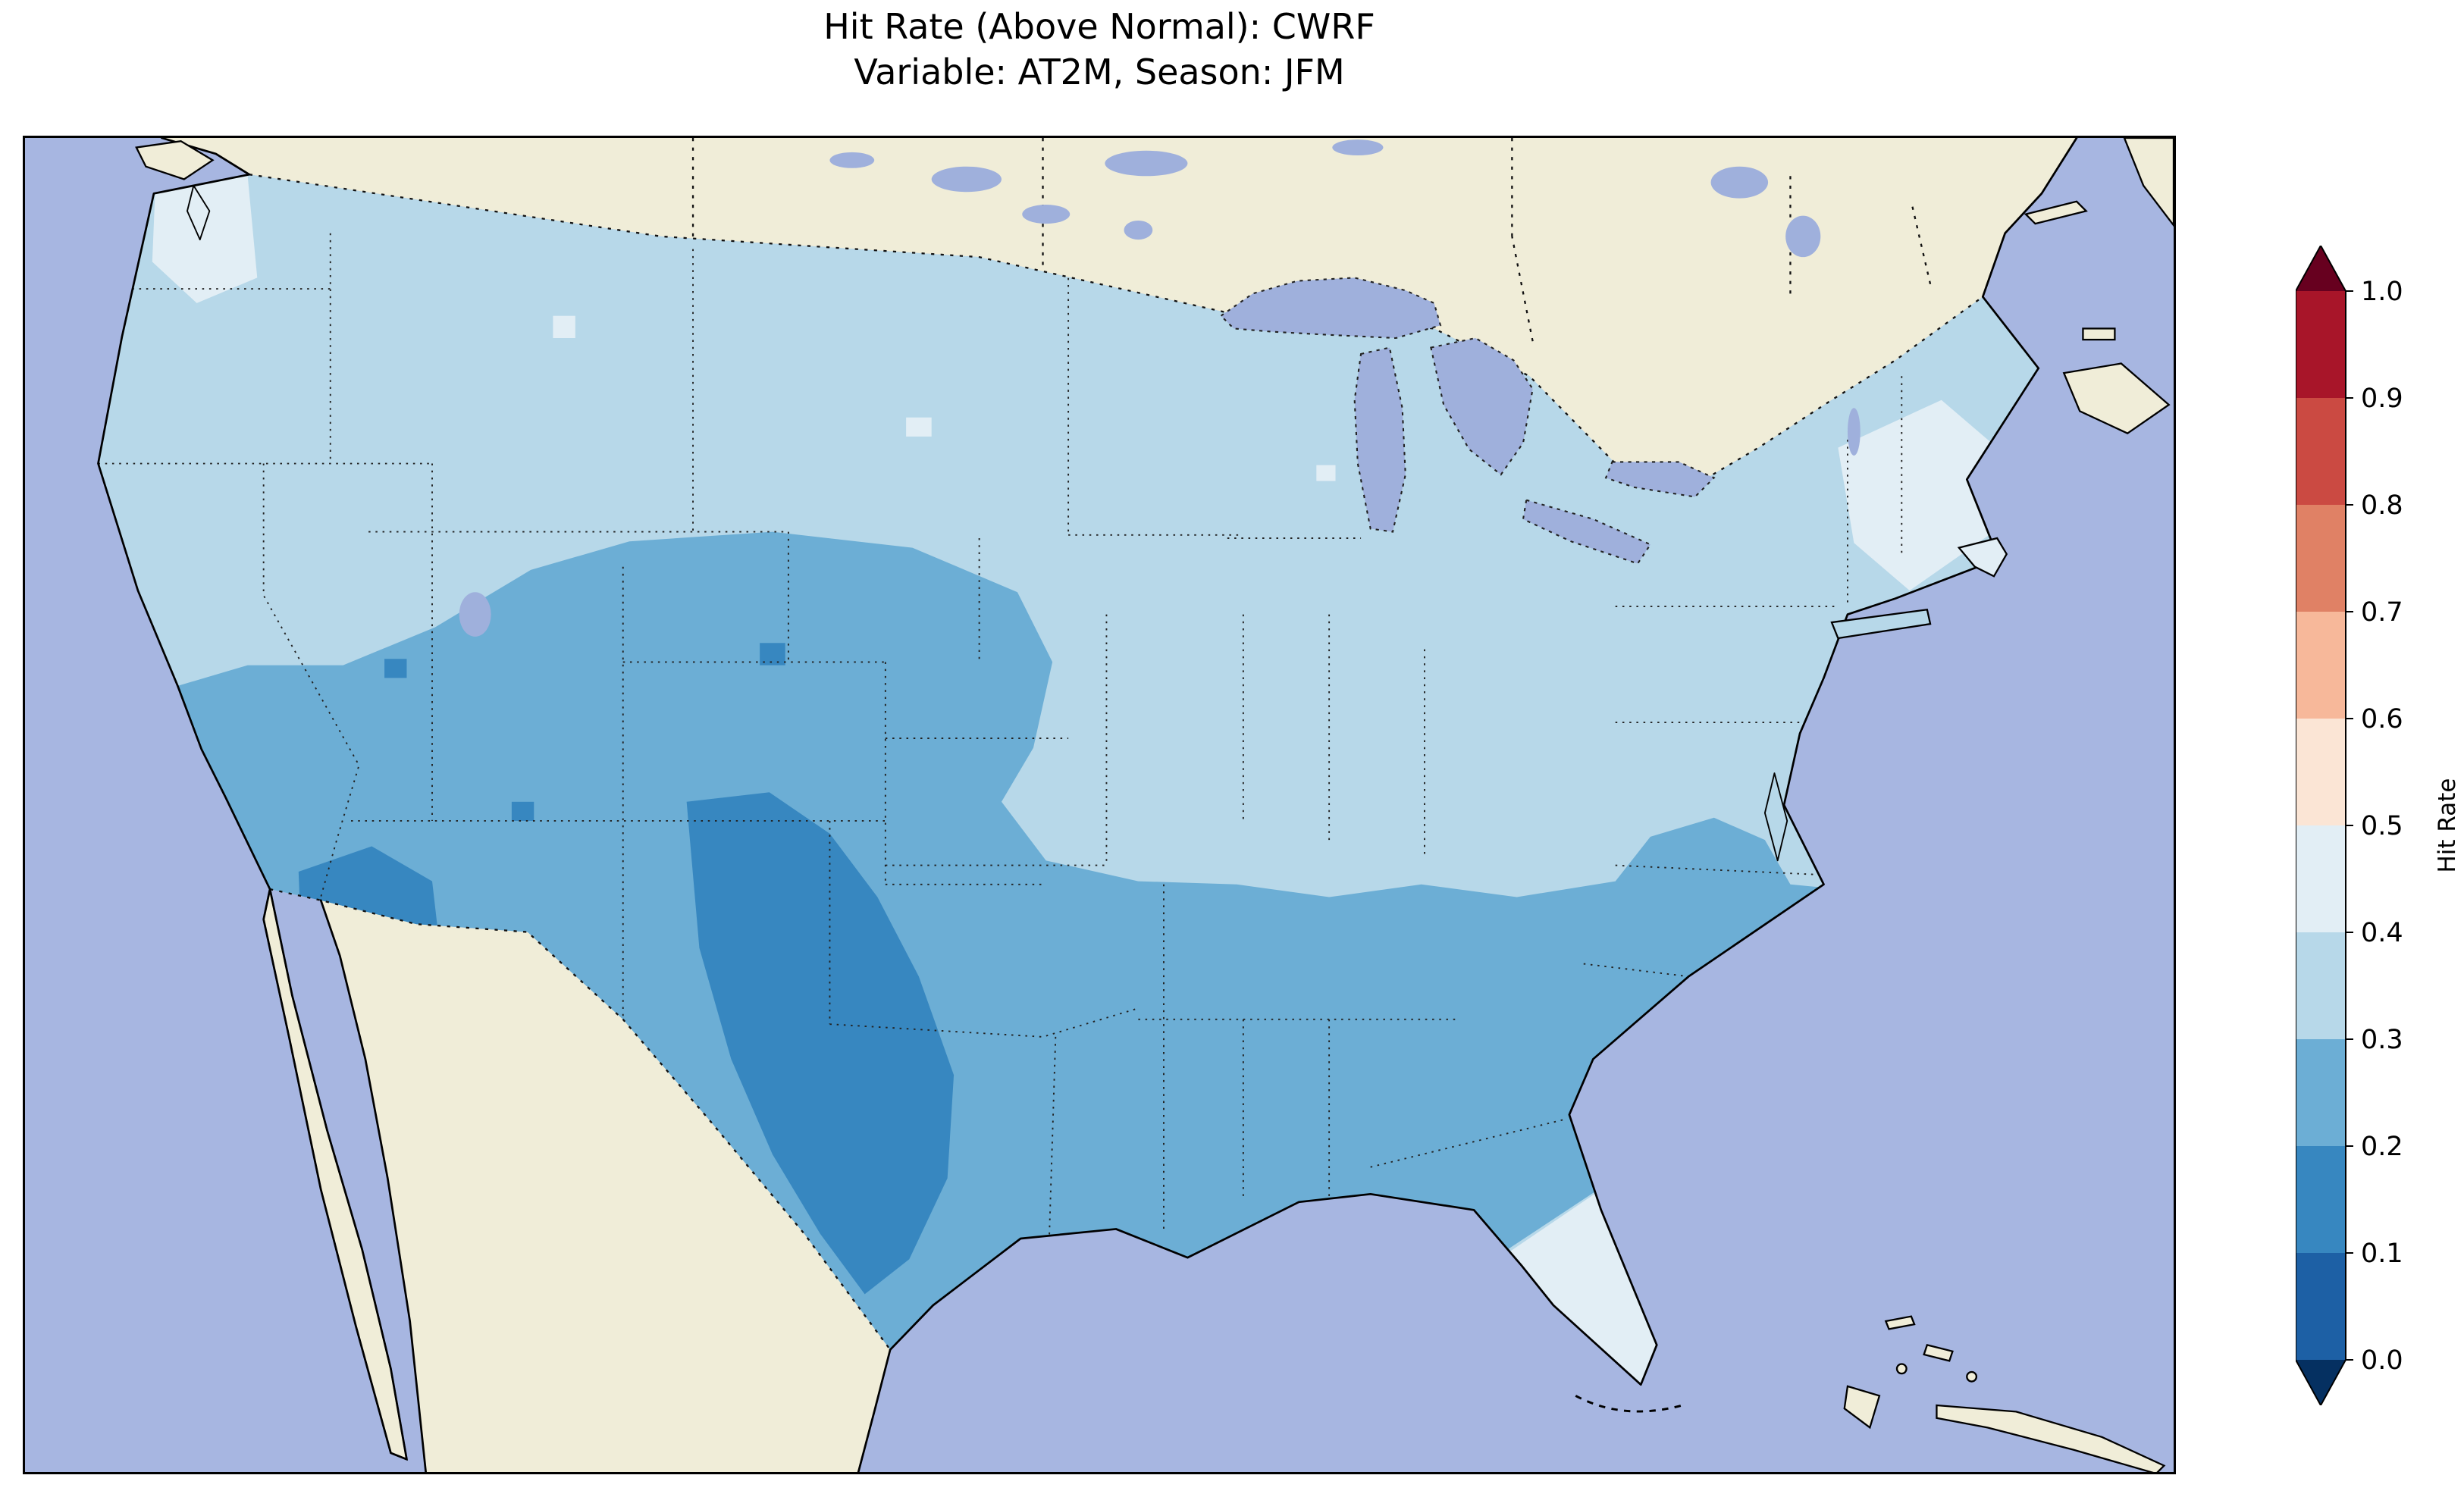 This screenshot has width=2464, height=1494. Describe the element at coordinates (1910, 1372) in the screenshot. I see `bahamas-islands` at that location.